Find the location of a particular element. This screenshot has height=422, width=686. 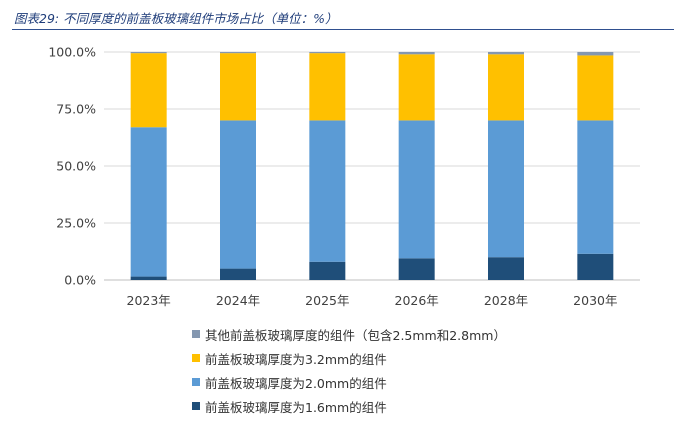

title-divider is located at coordinates (343, 29).